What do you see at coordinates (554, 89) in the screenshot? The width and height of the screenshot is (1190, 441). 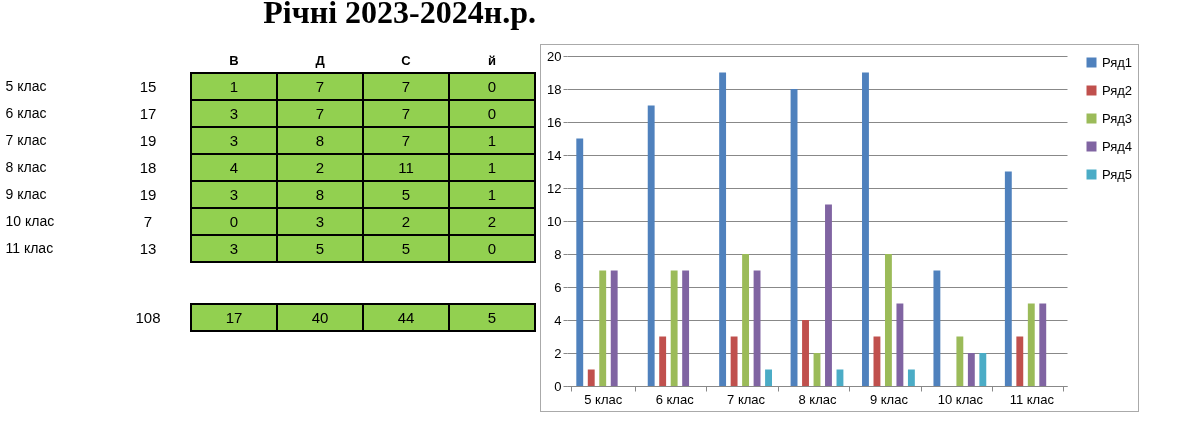 I see `y-tick-label: 18` at bounding box center [554, 89].